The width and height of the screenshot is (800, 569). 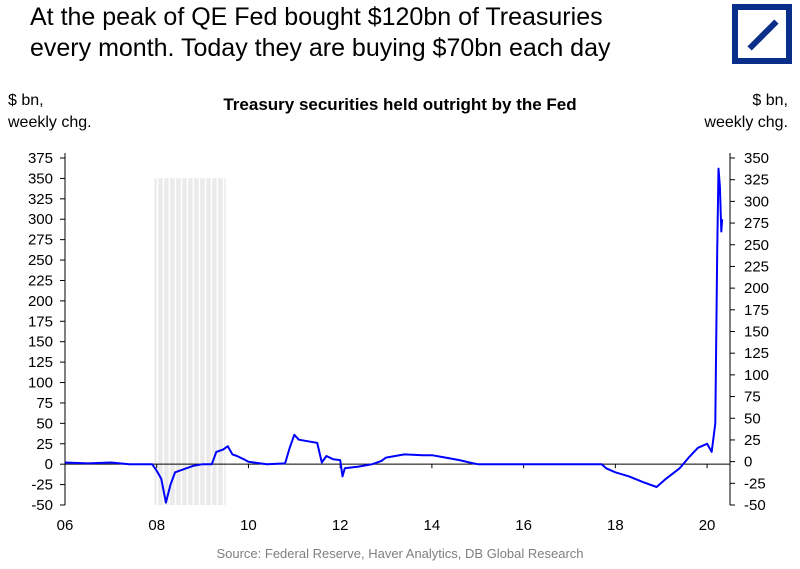 I want to click on left-axis-unit-line-2: weekly chg., so click(x=50, y=122).